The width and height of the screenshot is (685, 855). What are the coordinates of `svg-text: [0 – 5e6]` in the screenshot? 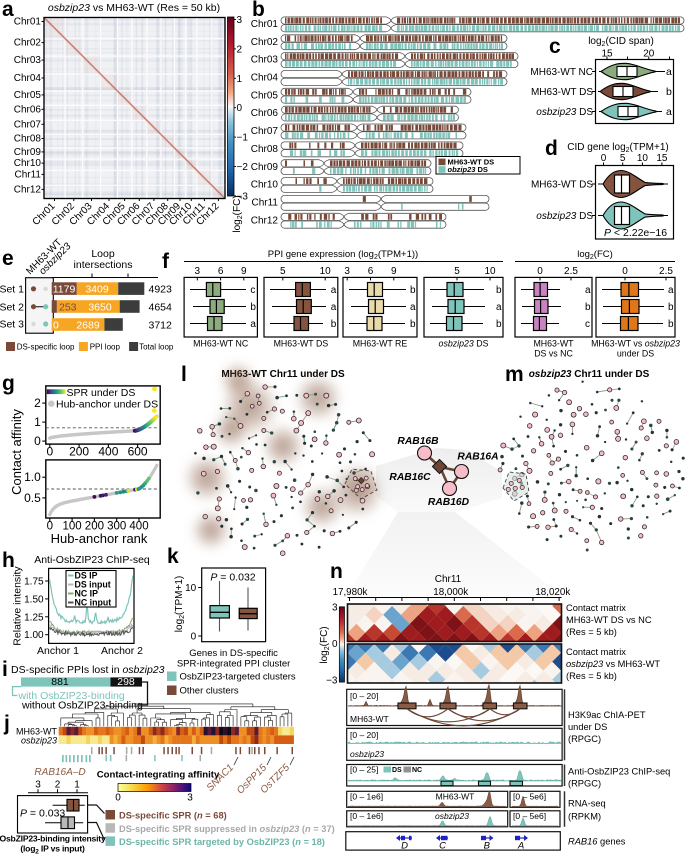 It's located at (529, 816).